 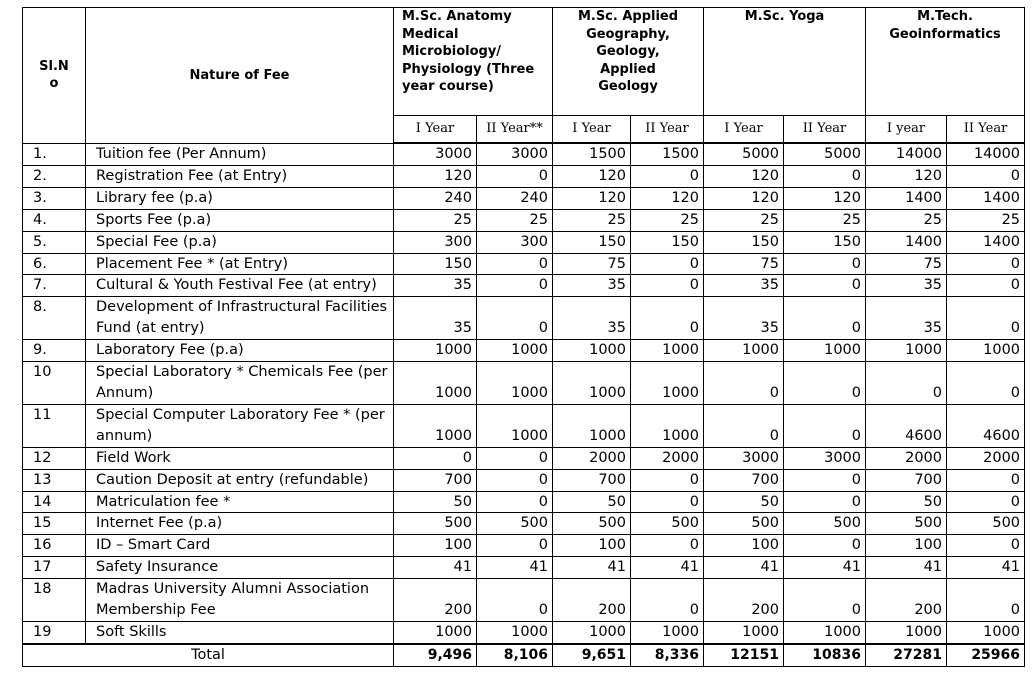 I want to click on sl-no-cell: 16, so click(x=54, y=546).